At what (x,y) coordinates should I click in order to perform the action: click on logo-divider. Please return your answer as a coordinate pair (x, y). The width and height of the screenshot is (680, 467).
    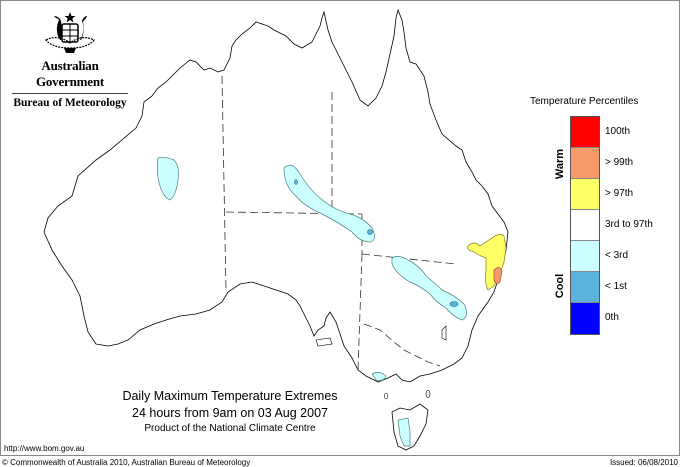
    Looking at the image, I should click on (70, 93).